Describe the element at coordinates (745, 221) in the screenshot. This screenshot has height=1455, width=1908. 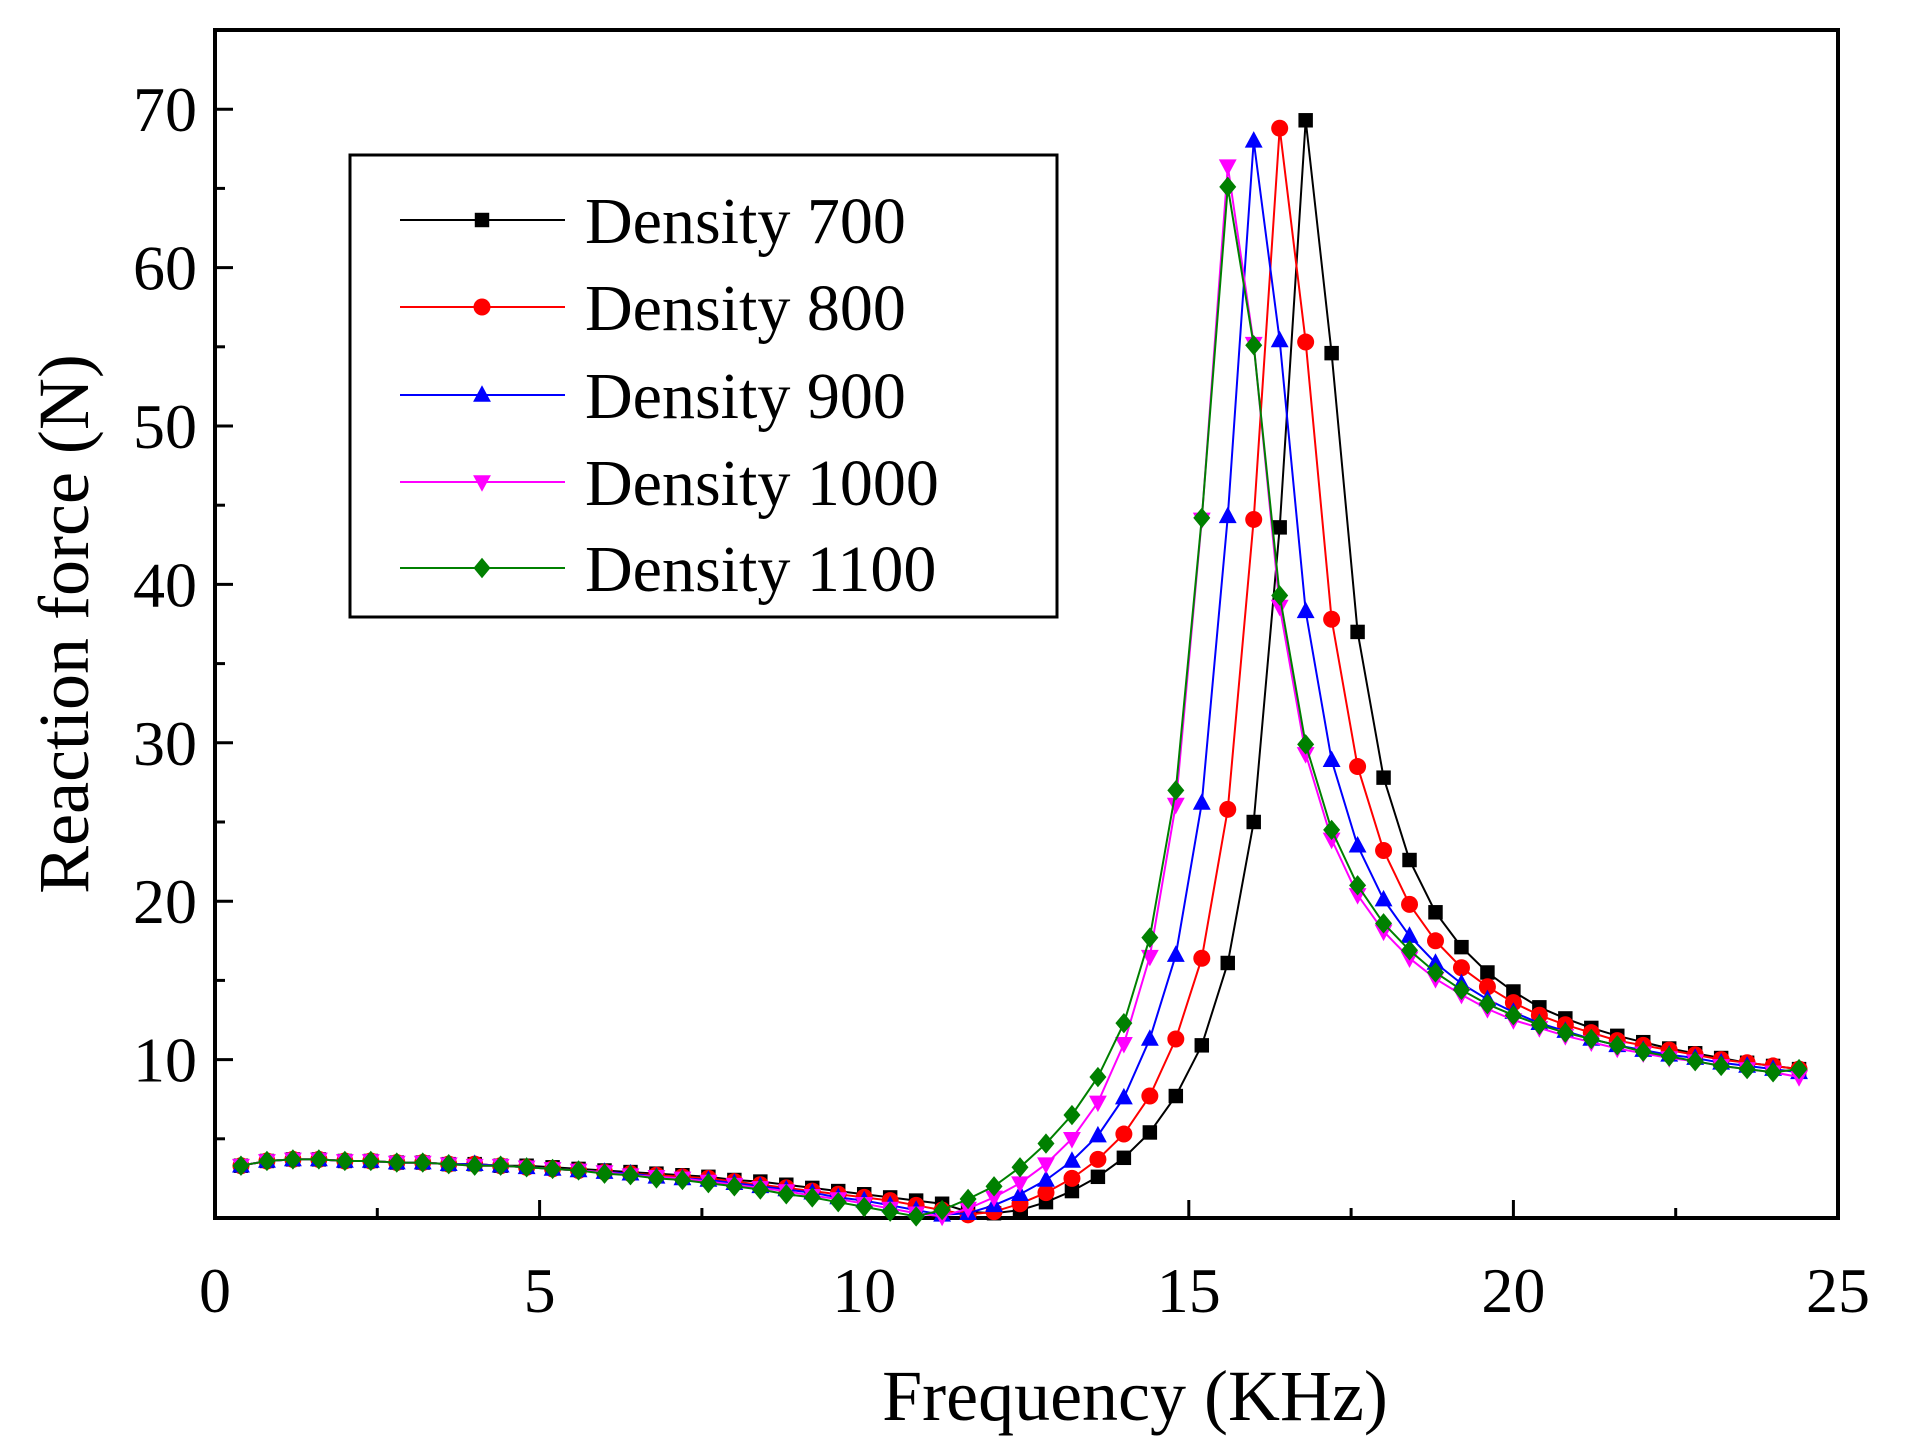
I see `legend-label: Density 700` at that location.